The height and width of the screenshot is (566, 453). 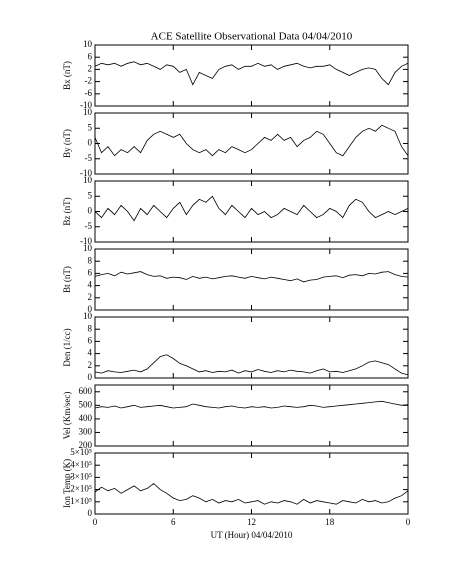 What do you see at coordinates (251, 522) in the screenshot?
I see `x-tick-label: 12` at bounding box center [251, 522].